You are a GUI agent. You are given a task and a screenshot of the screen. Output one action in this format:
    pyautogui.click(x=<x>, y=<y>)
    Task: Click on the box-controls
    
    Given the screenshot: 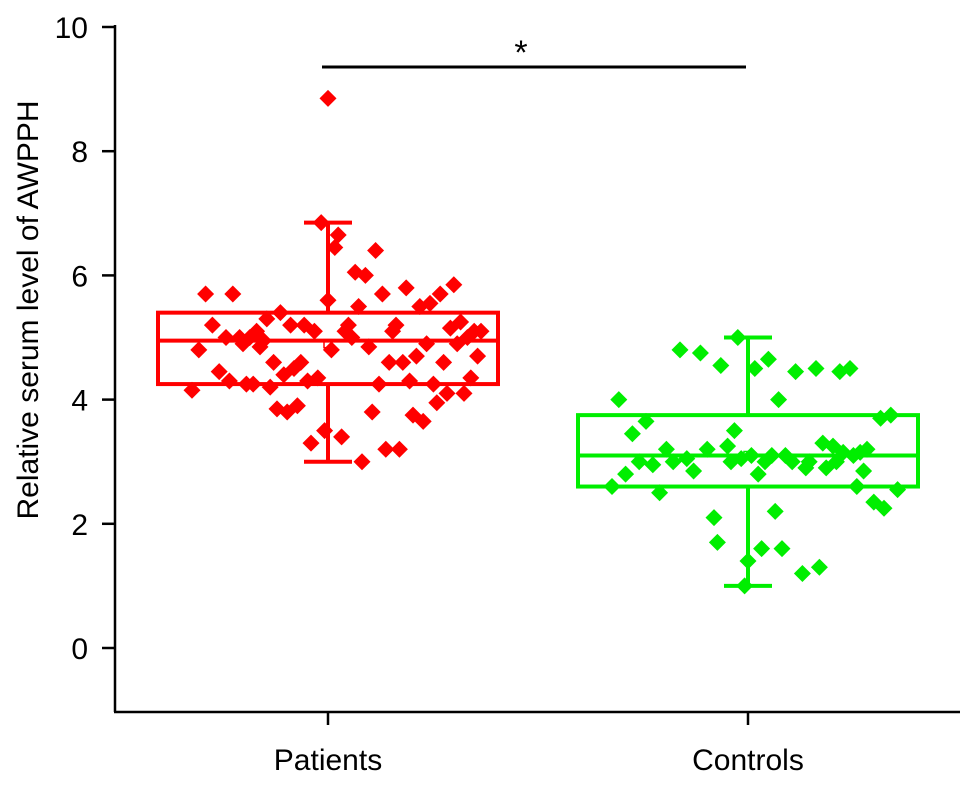 What is the action you would take?
    pyautogui.click(x=748, y=461)
    